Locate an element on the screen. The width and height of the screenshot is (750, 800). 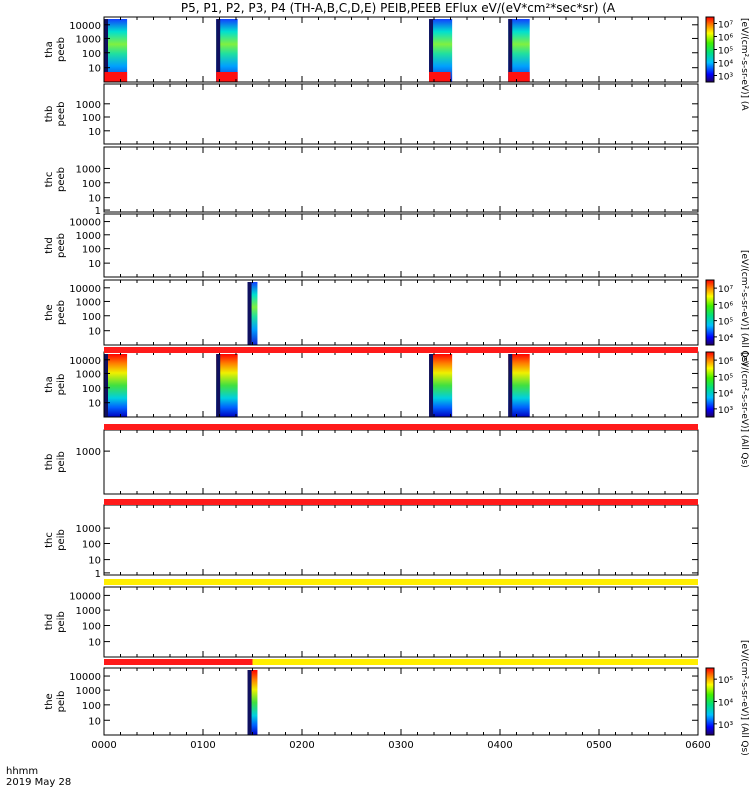
footer-hhmm: hhmm is located at coordinates (22, 771).